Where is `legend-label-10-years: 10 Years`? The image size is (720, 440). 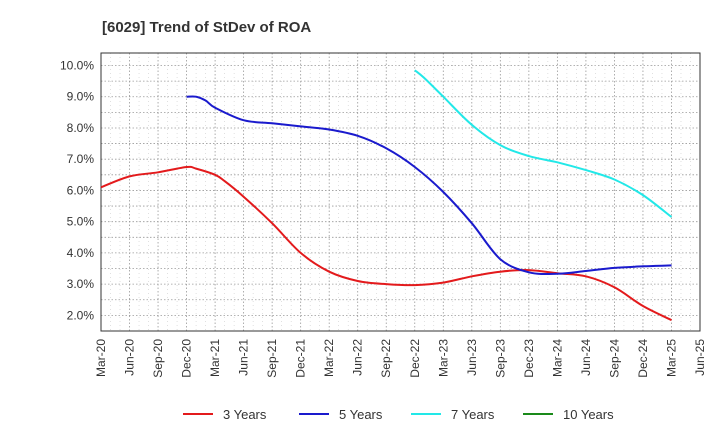 legend-label-10-years: 10 Years is located at coordinates (588, 414).